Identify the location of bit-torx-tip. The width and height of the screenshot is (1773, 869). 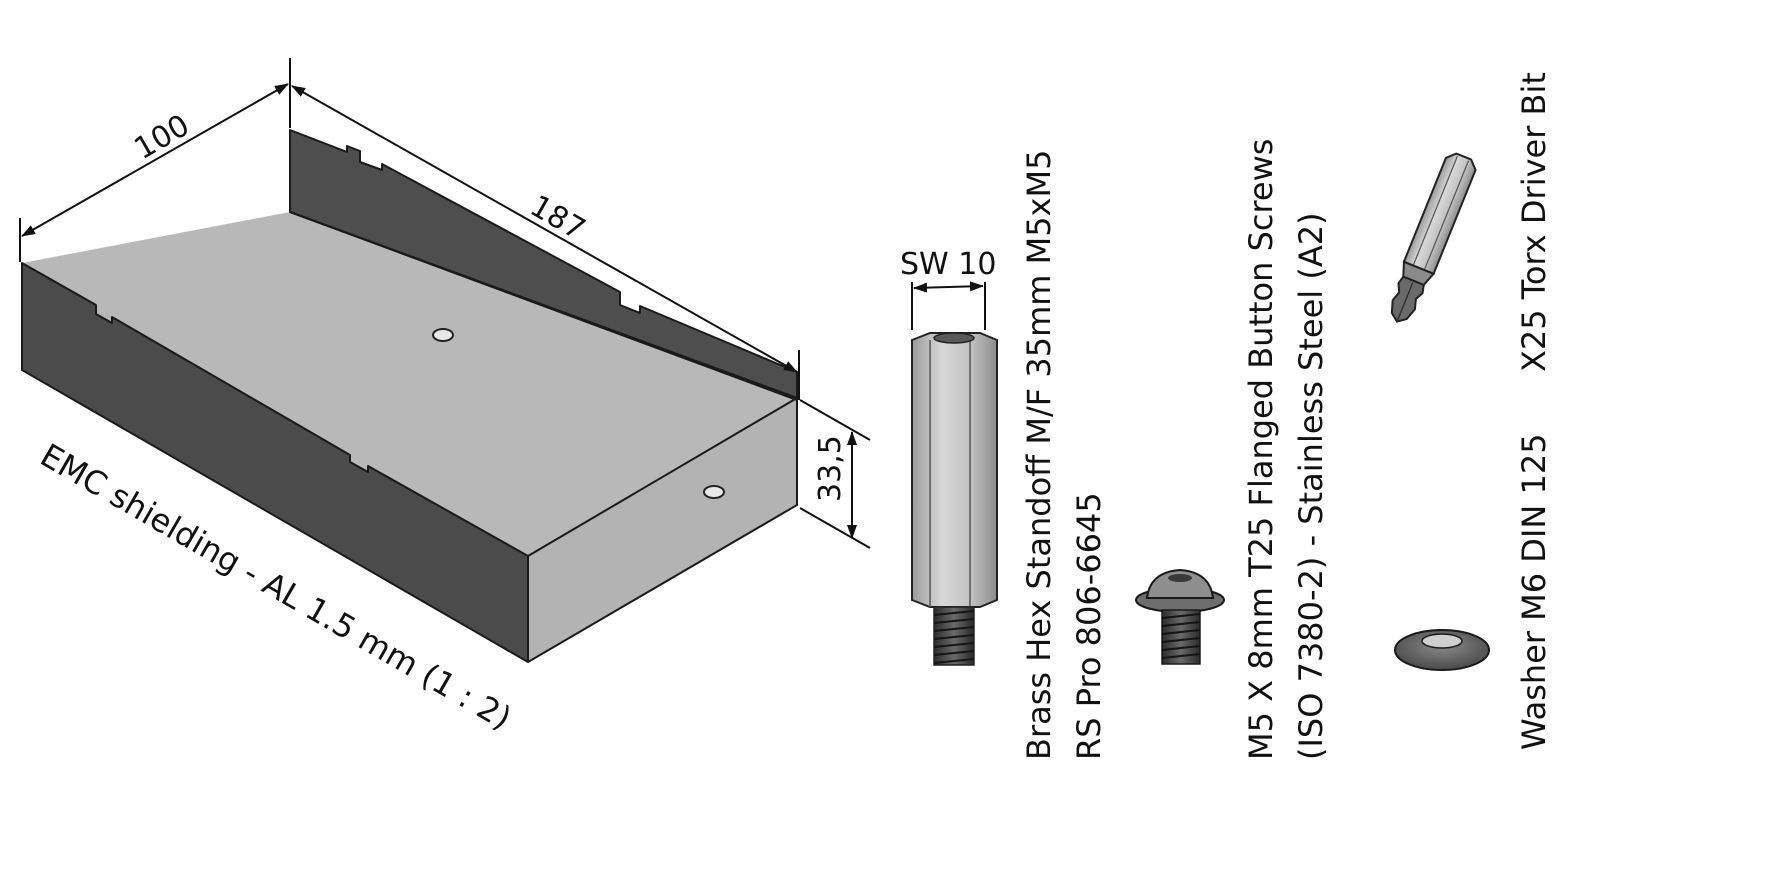
(1407, 299).